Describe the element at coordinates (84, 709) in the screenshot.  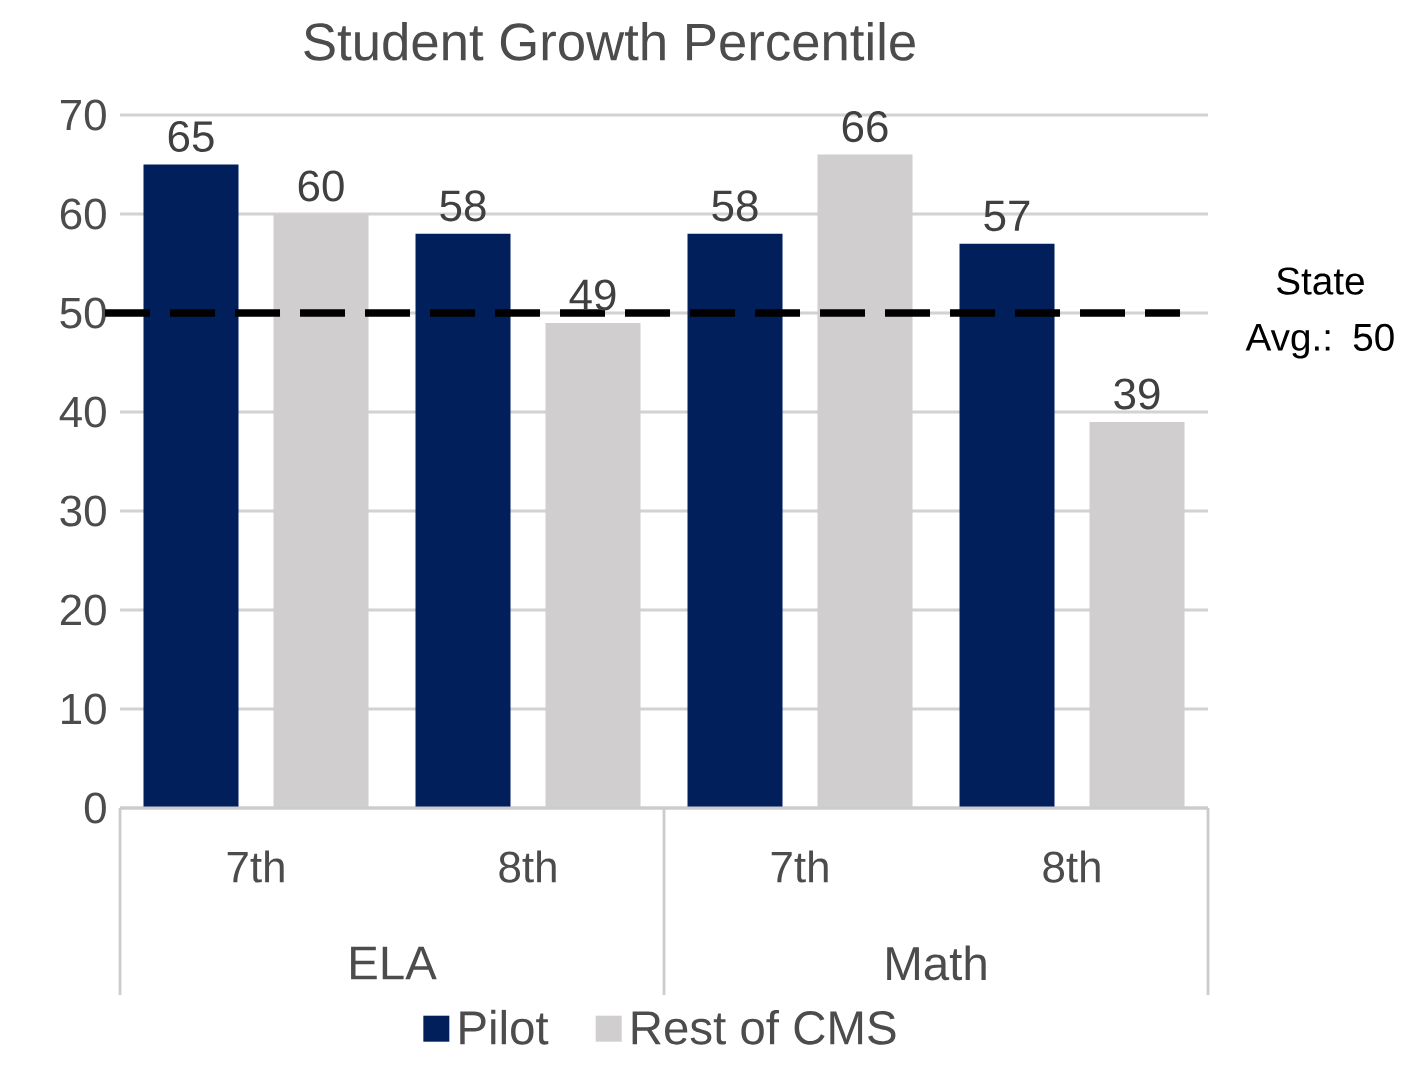
I see `y-tick-label: 10` at that location.